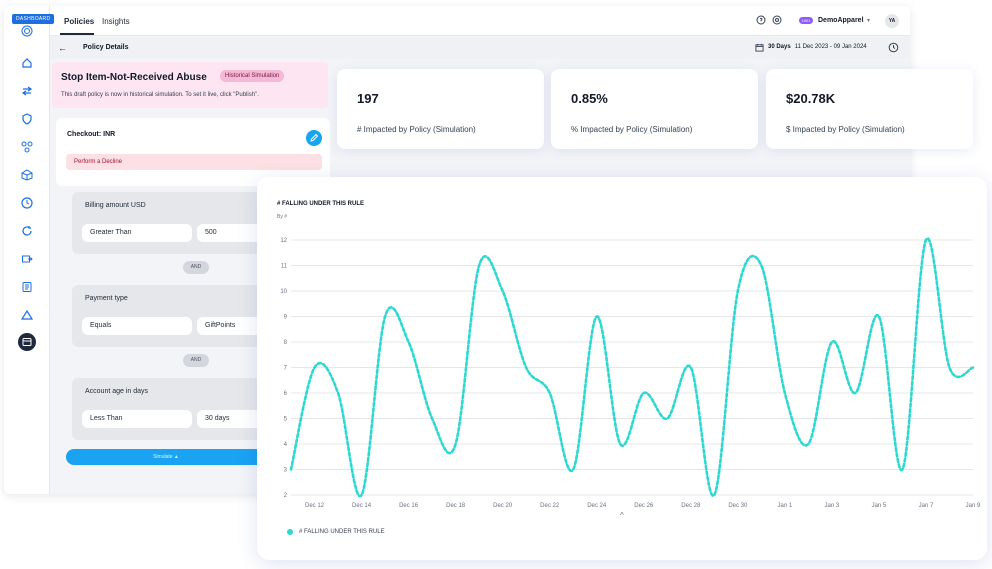  Describe the element at coordinates (137, 233) in the screenshot. I see `condition-operator-select: Greater Than` at that location.